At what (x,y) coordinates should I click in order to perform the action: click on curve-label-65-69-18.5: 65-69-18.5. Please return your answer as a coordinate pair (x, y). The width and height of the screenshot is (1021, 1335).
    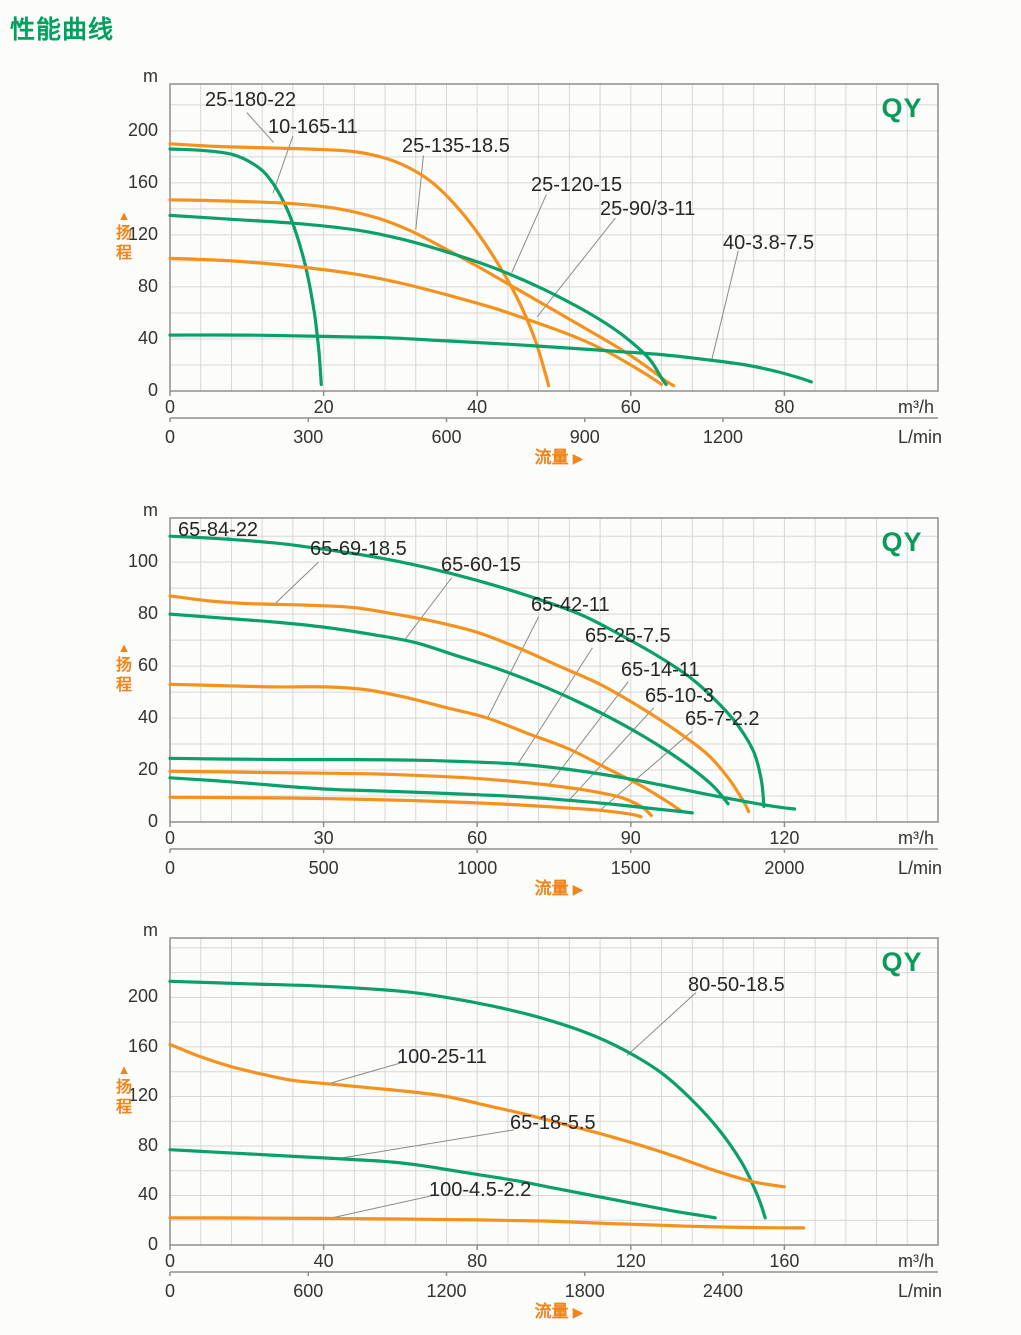
    Looking at the image, I should click on (358, 549).